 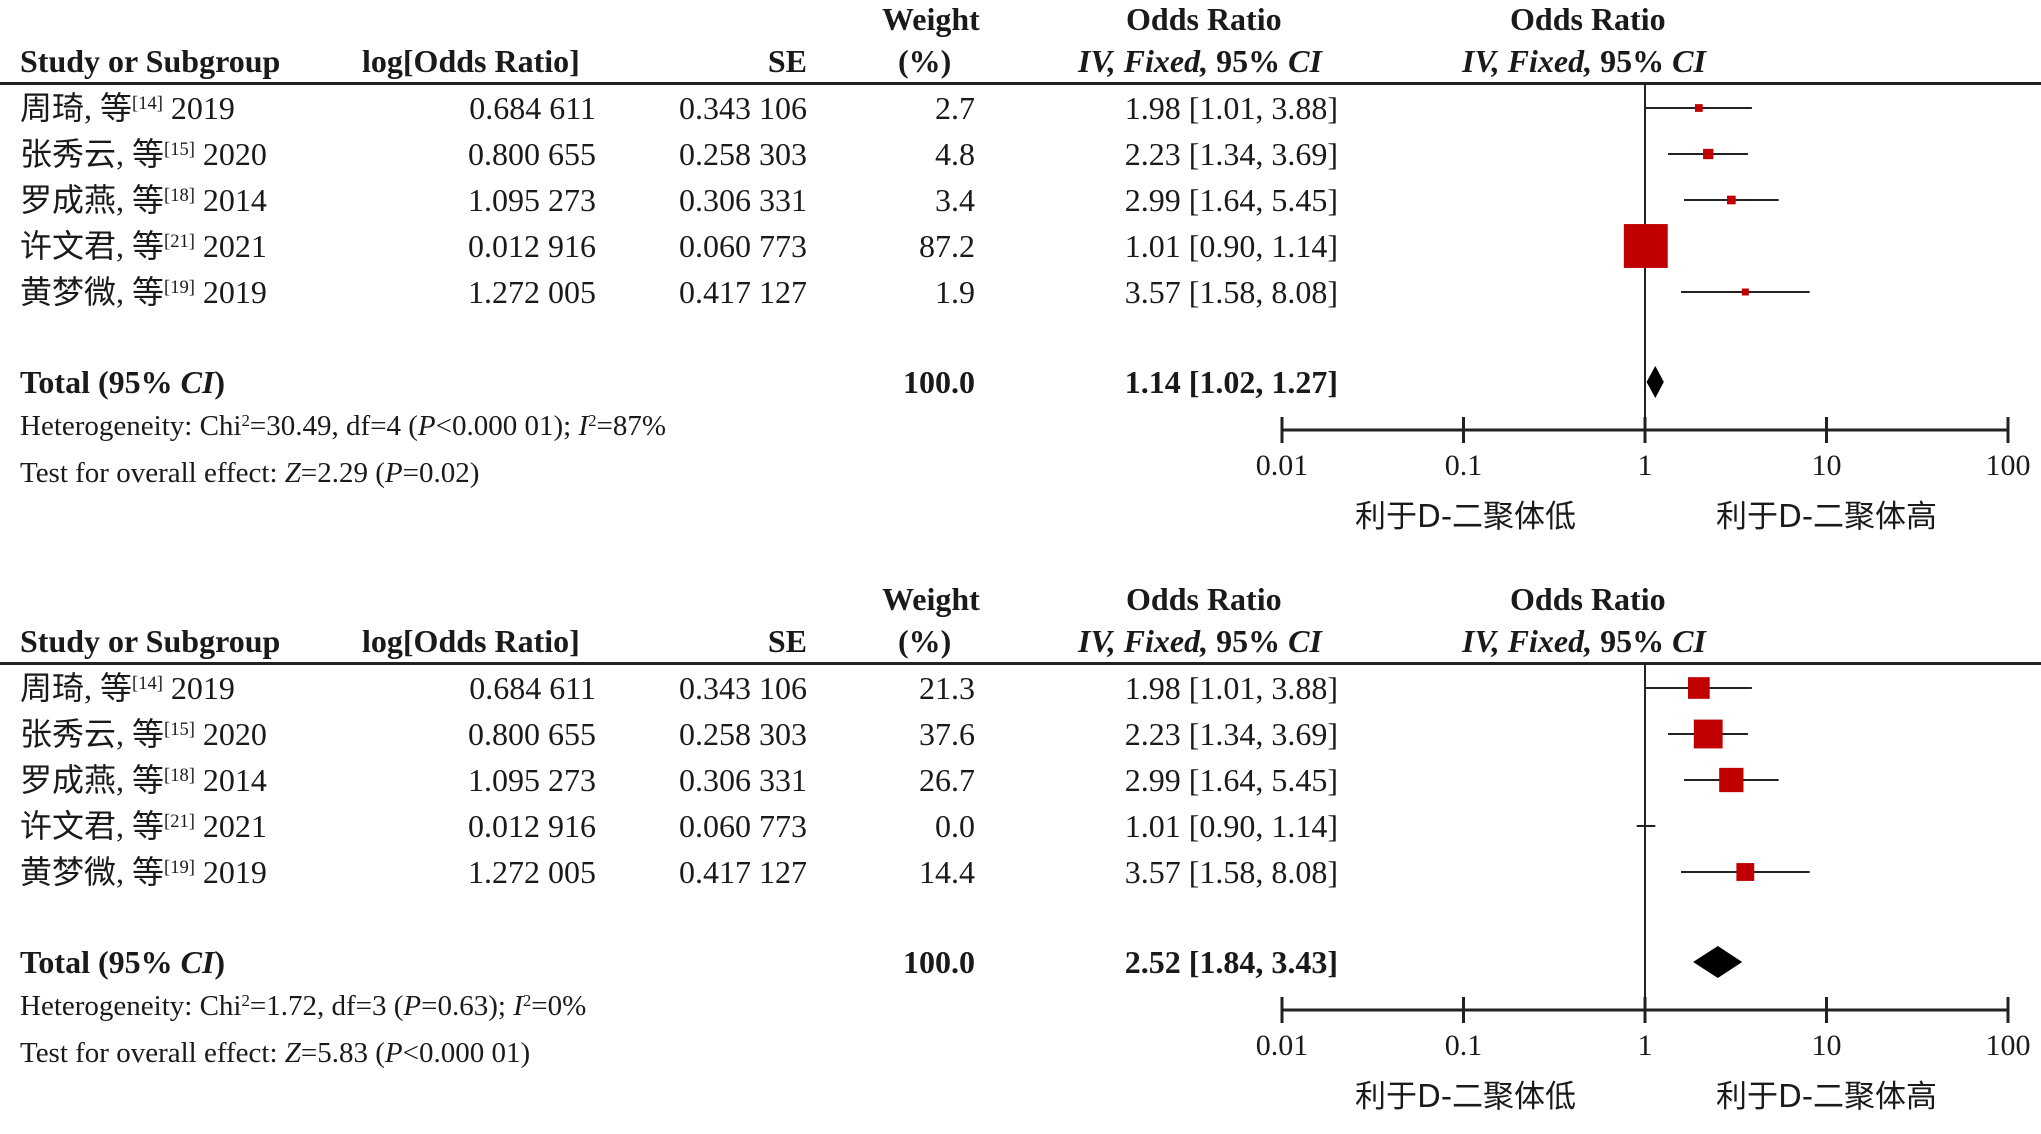 I want to click on x-label-right: 利于D-二聚体高, so click(x=1826, y=1097).